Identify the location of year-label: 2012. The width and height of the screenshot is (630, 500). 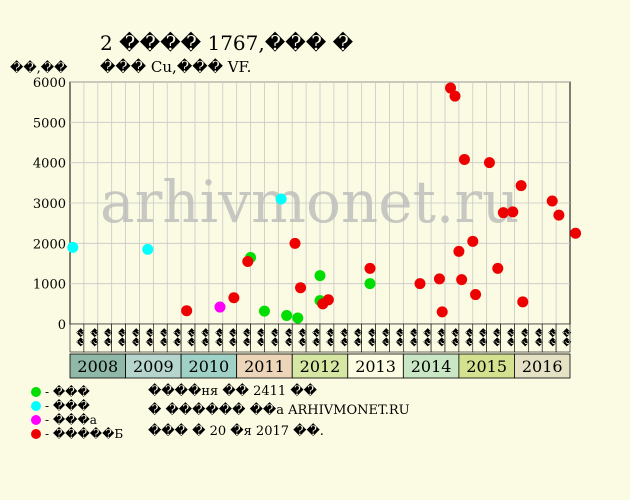
(320, 366).